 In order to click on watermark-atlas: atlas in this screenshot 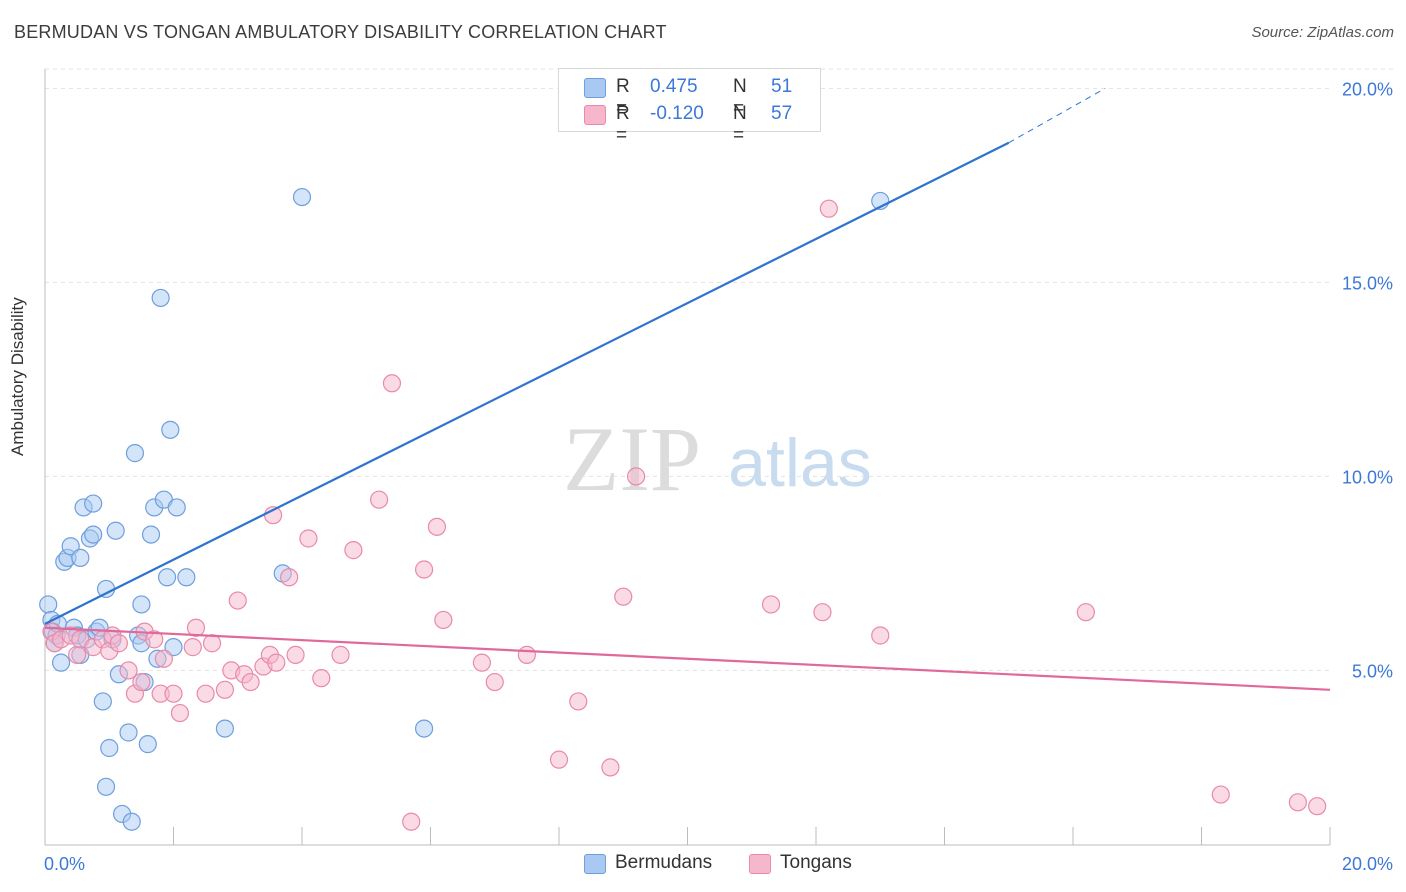, I will do `click(800, 463)`.